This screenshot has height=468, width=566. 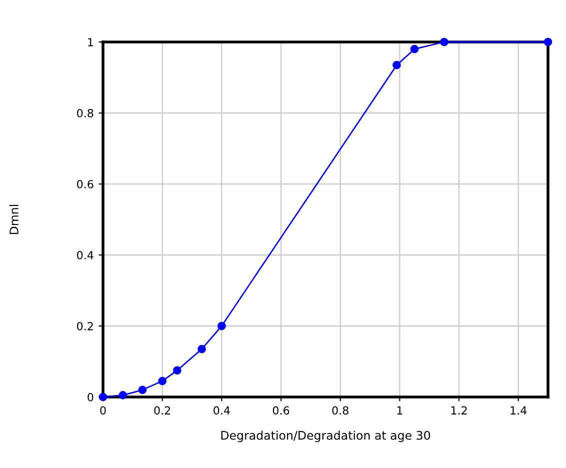 I want to click on y-tick-label: 0.2, so click(x=85, y=326).